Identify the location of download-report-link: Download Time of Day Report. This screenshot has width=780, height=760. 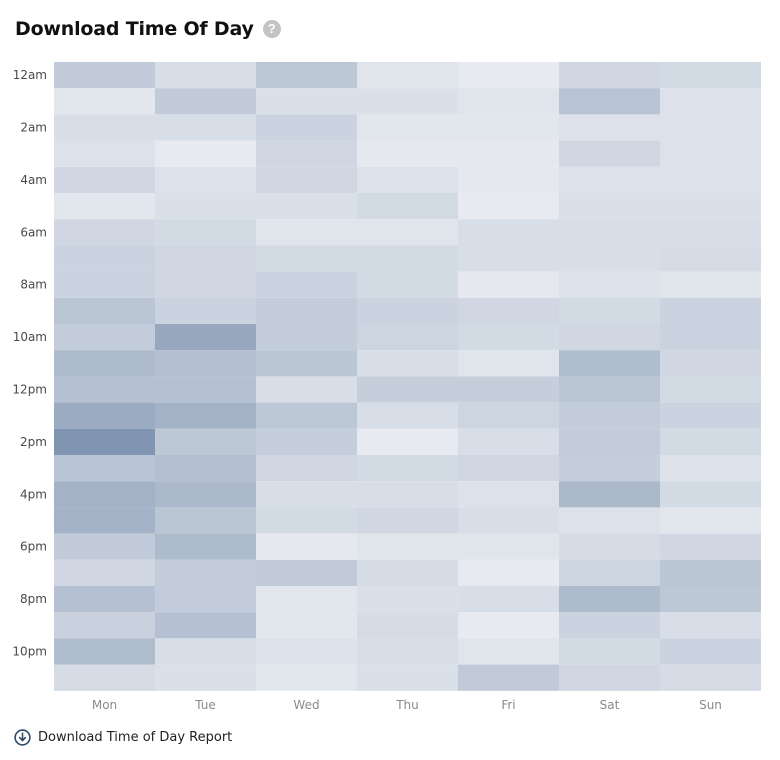
(123, 737).